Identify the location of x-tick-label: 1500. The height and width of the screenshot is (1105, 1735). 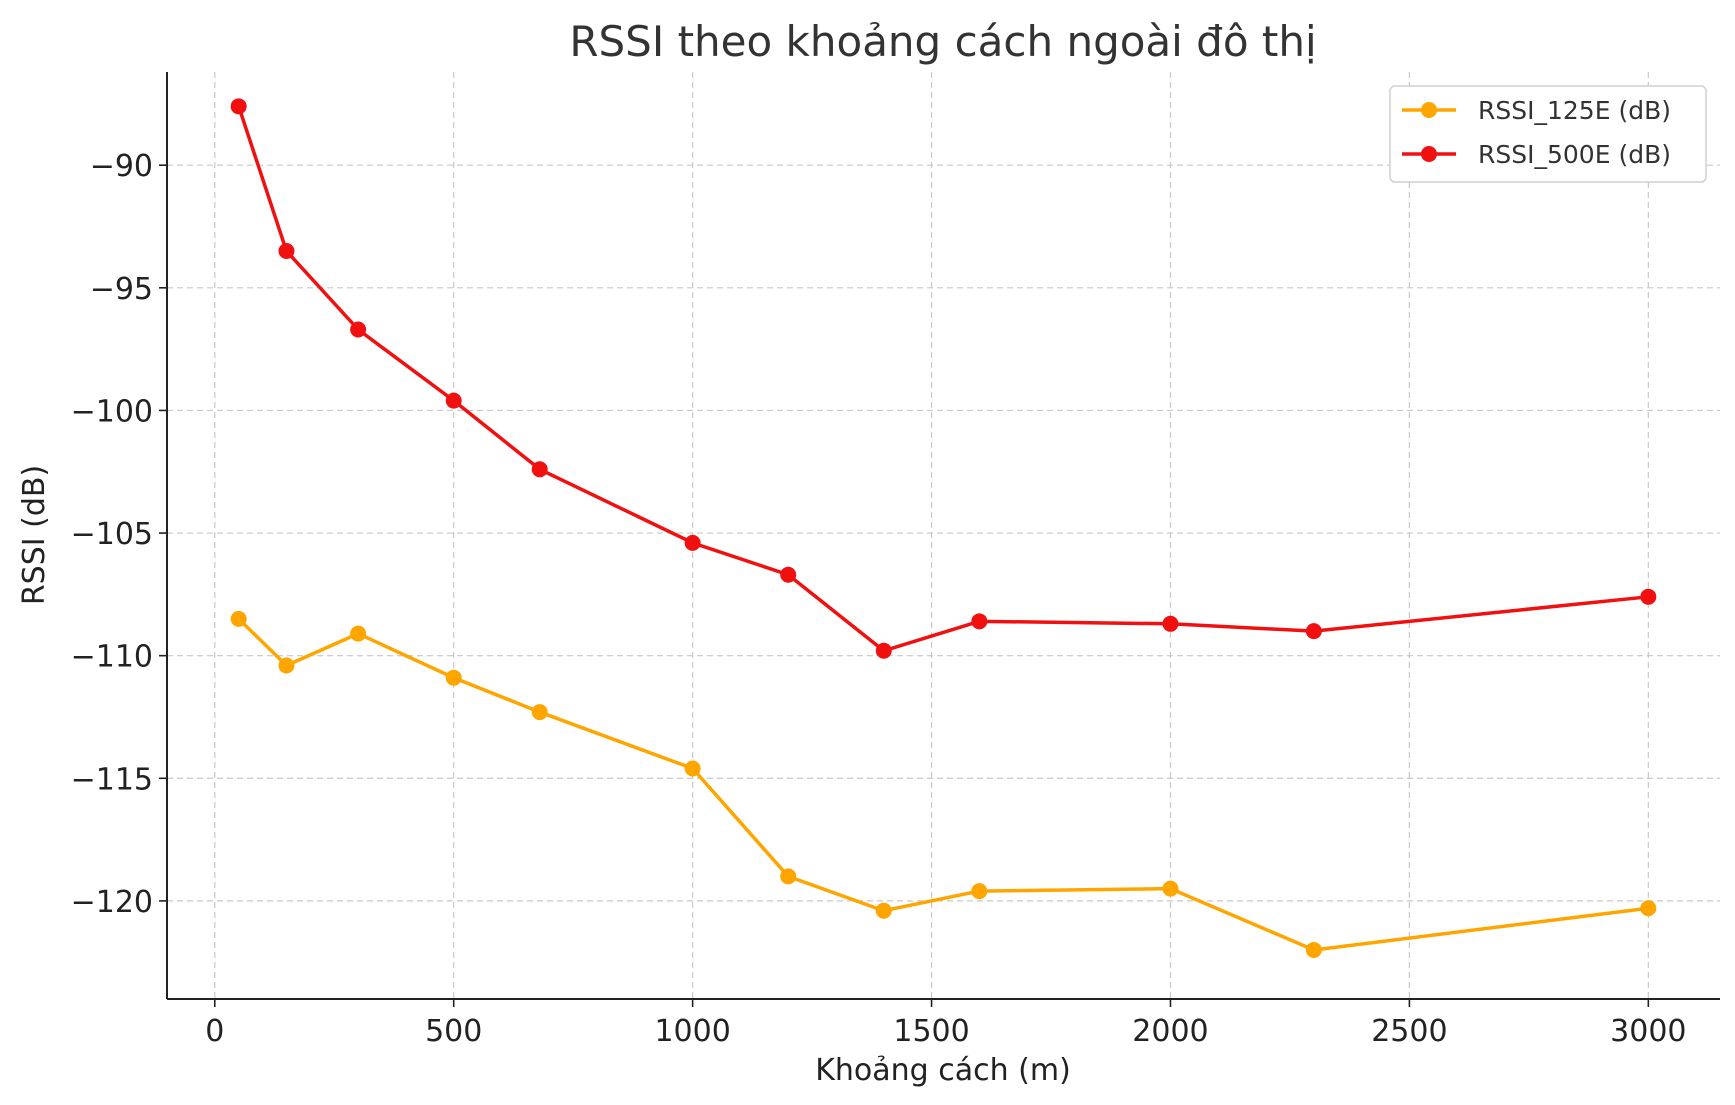
(931, 1031).